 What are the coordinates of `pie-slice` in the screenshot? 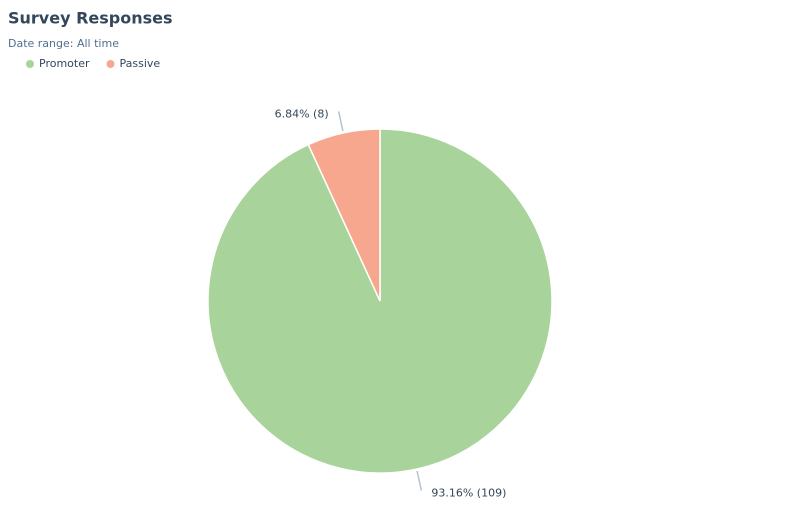 It's located at (344, 215).